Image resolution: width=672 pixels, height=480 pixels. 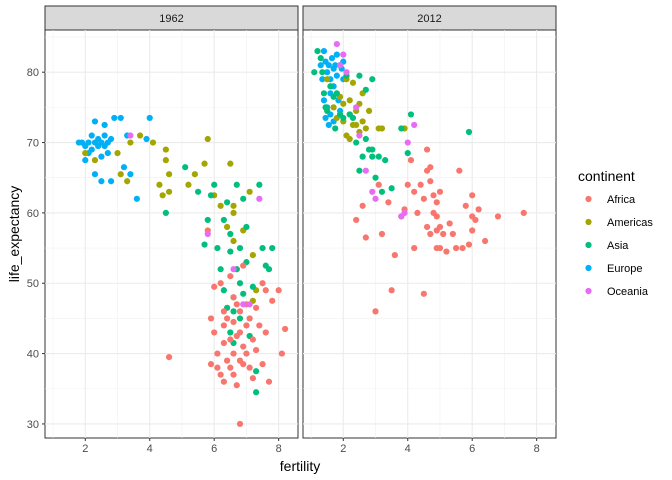 What do you see at coordinates (33, 355) in the screenshot?
I see `y-tick-label: 40` at bounding box center [33, 355].